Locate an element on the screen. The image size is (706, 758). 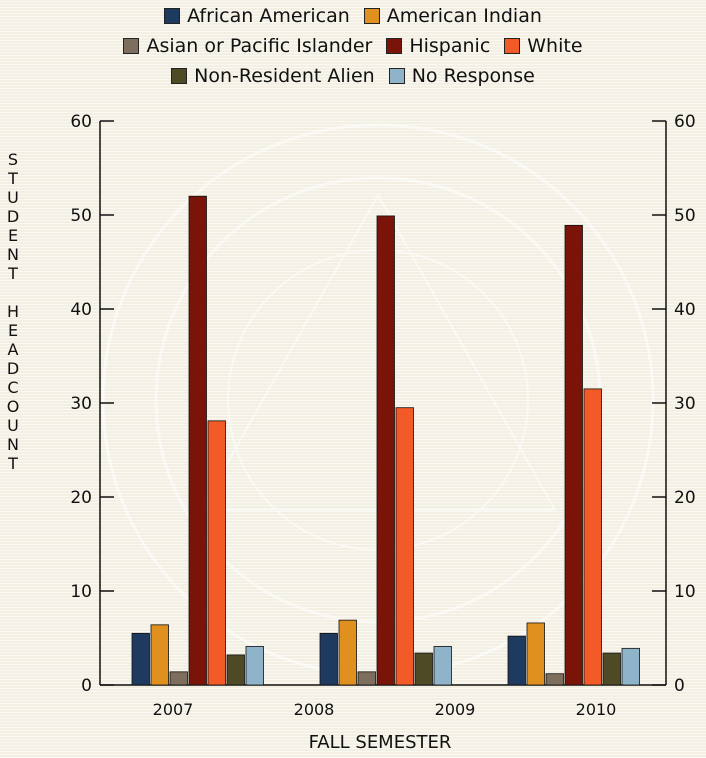
legend-item: White is located at coordinates (543, 46).